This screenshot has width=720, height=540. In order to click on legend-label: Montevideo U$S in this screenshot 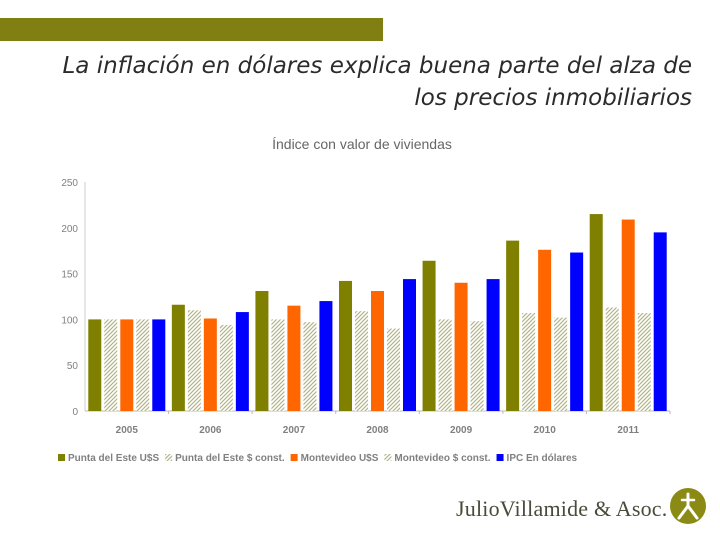, I will do `click(340, 458)`.